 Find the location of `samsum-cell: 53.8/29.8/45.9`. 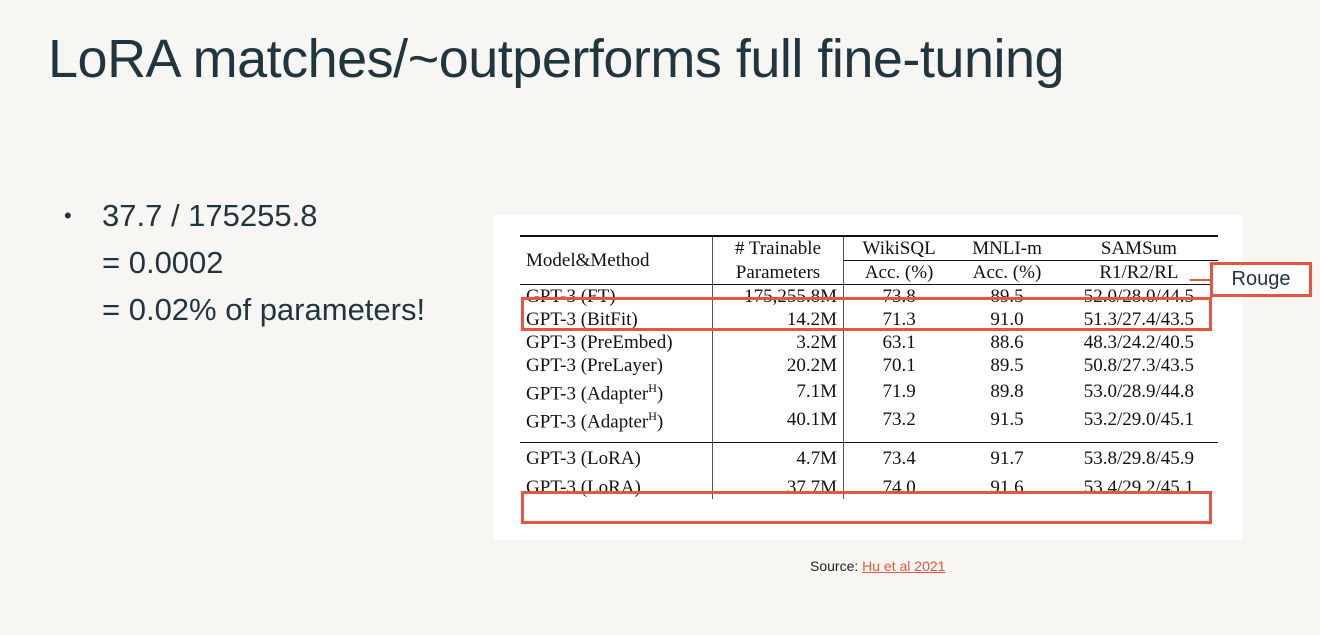

samsum-cell: 53.8/29.8/45.9 is located at coordinates (1138, 455).